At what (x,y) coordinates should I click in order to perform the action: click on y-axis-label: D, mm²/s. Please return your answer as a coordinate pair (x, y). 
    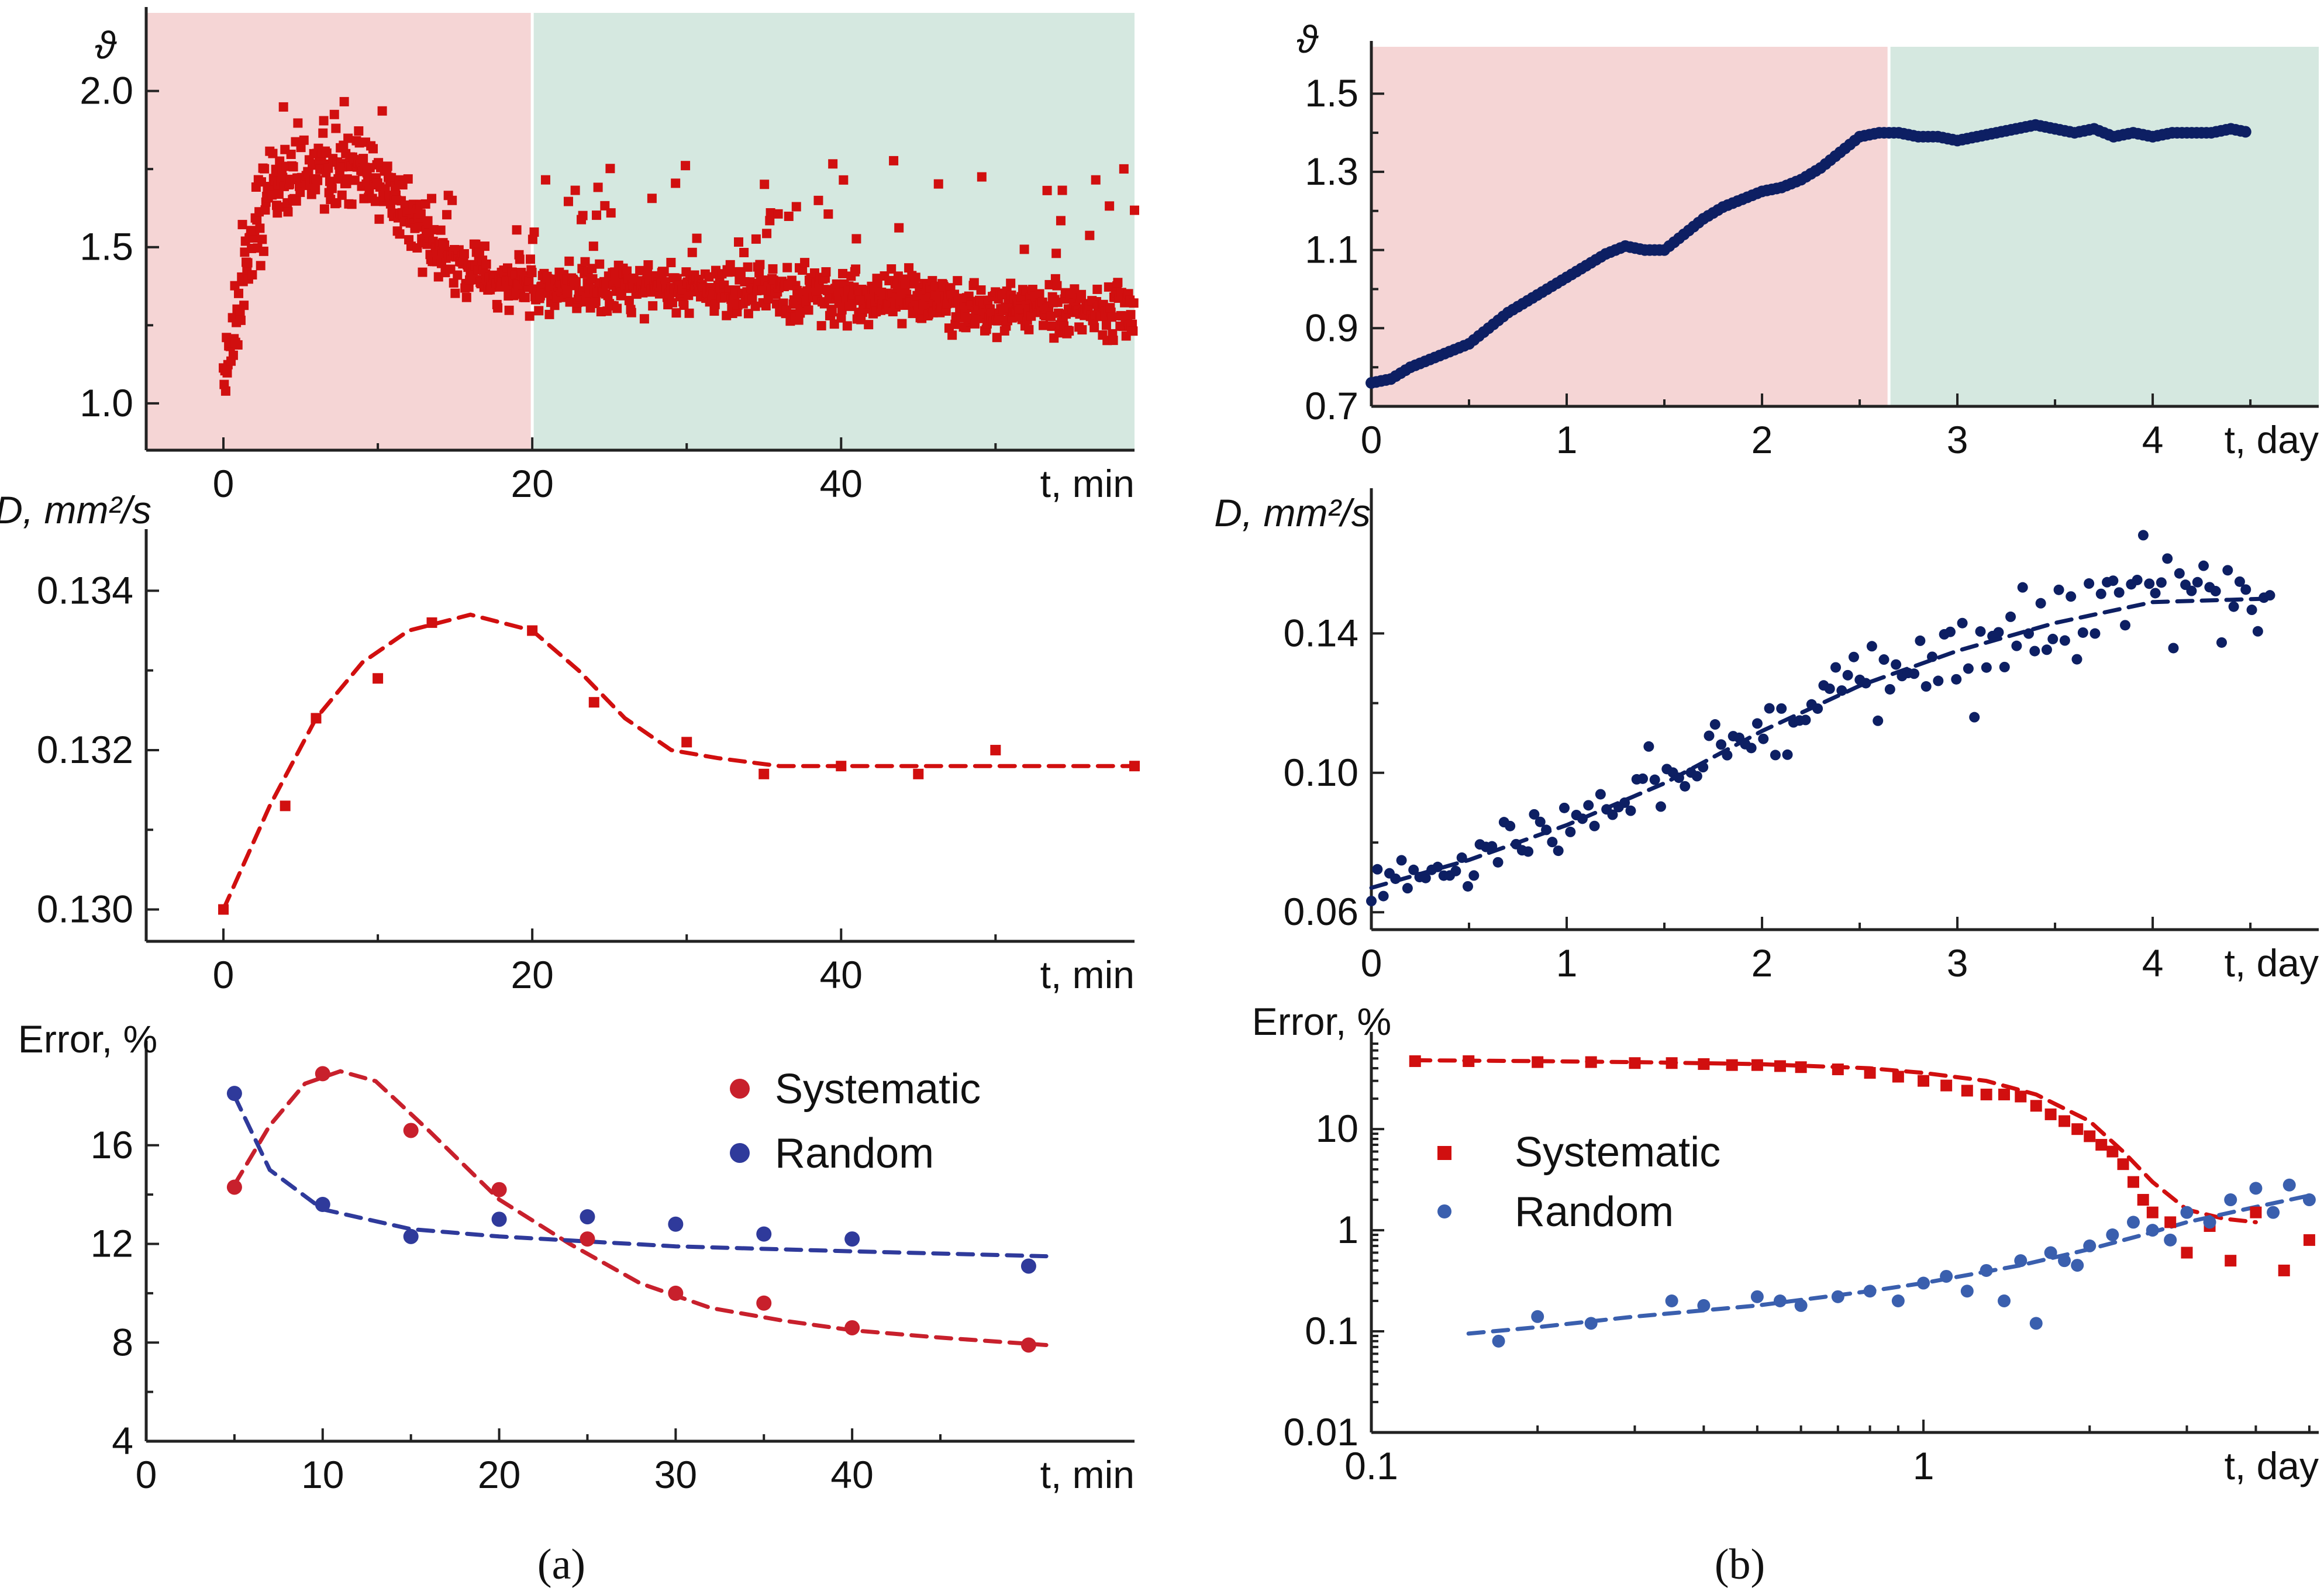
    Looking at the image, I should click on (1292, 512).